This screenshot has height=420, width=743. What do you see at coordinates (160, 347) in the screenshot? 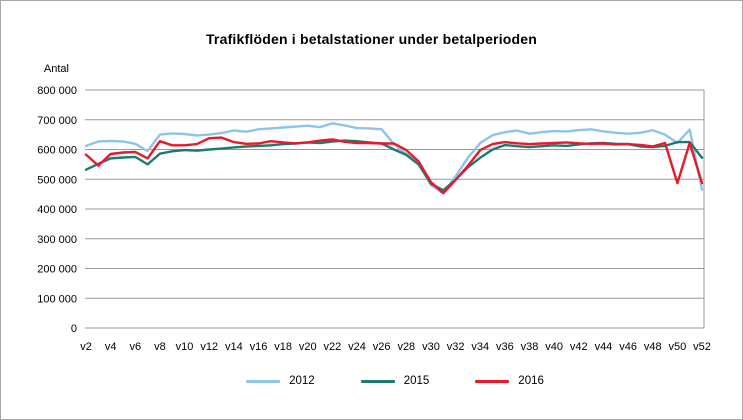
I see `x-axis-tick-label: v8` at bounding box center [160, 347].